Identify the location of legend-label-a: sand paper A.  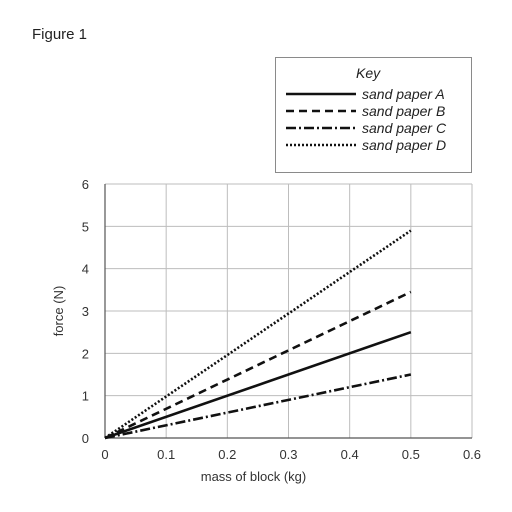
(403, 94).